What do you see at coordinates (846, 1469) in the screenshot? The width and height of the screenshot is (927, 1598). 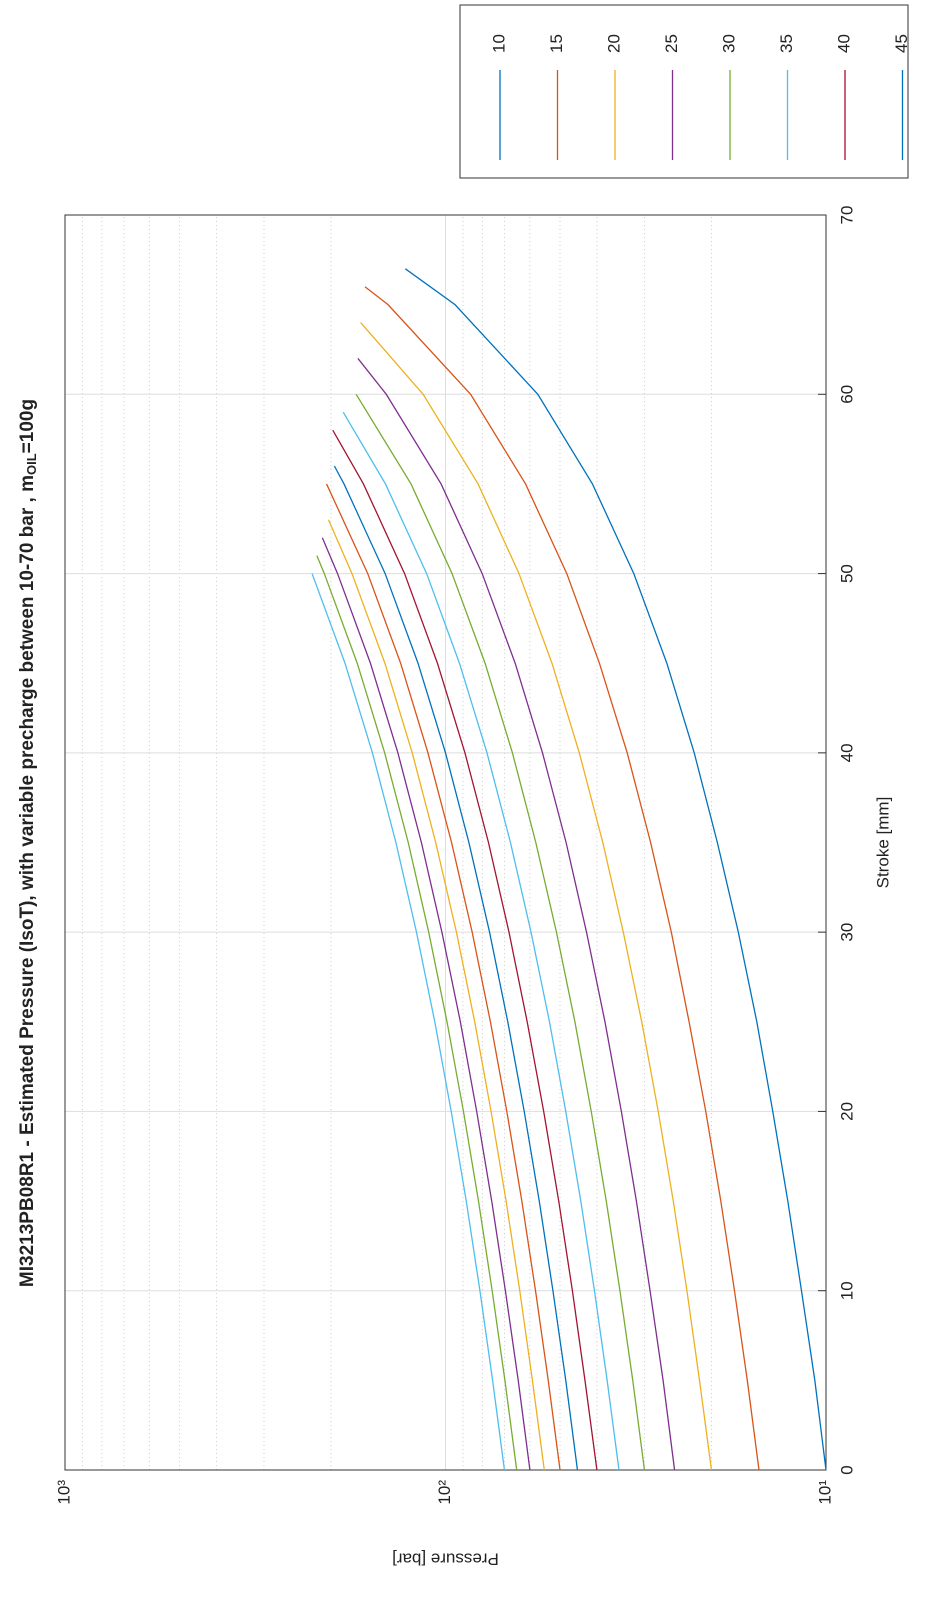 I see `x-tick-label: 0` at bounding box center [846, 1469].